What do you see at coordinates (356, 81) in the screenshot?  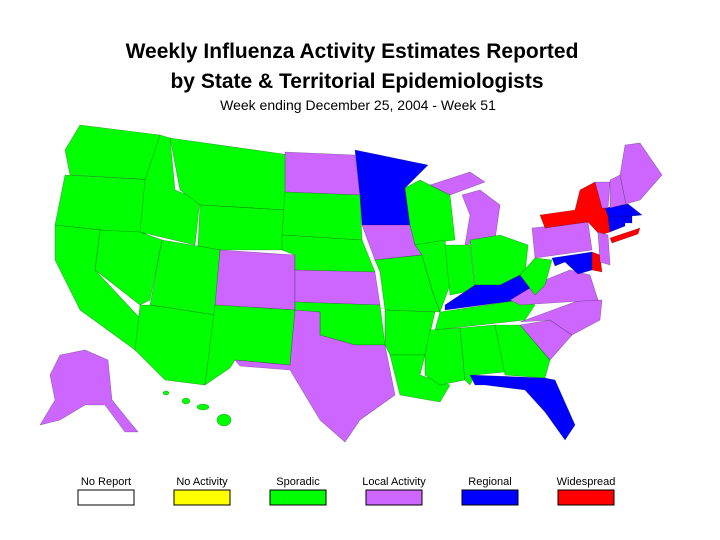 I see `title: by State & Territorial Epidemiologists` at bounding box center [356, 81].